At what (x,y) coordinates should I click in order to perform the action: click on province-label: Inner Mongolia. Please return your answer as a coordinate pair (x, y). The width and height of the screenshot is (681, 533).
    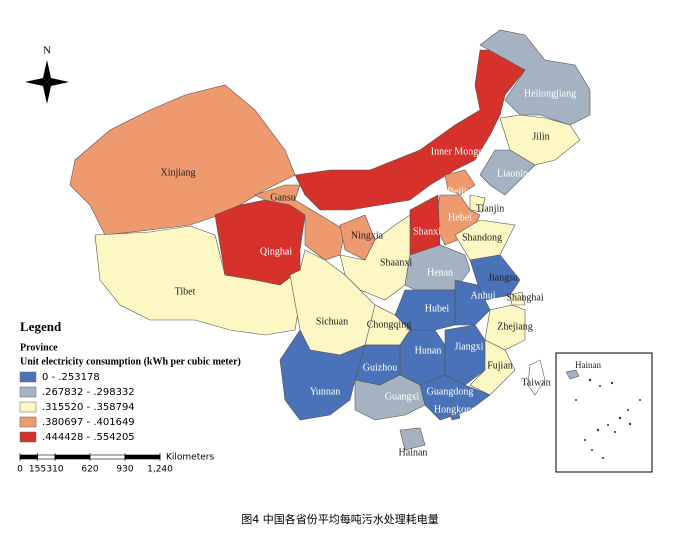
    Looking at the image, I should click on (462, 151).